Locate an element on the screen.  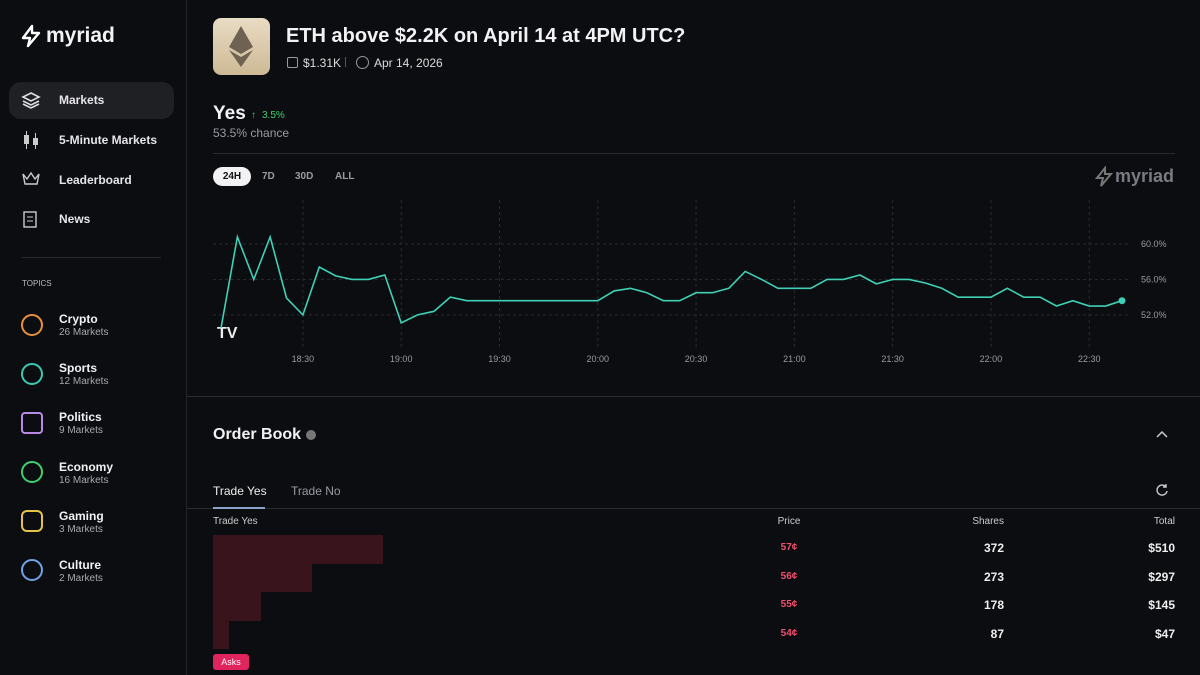
topic-count: 16 Markets is located at coordinates (84, 480).